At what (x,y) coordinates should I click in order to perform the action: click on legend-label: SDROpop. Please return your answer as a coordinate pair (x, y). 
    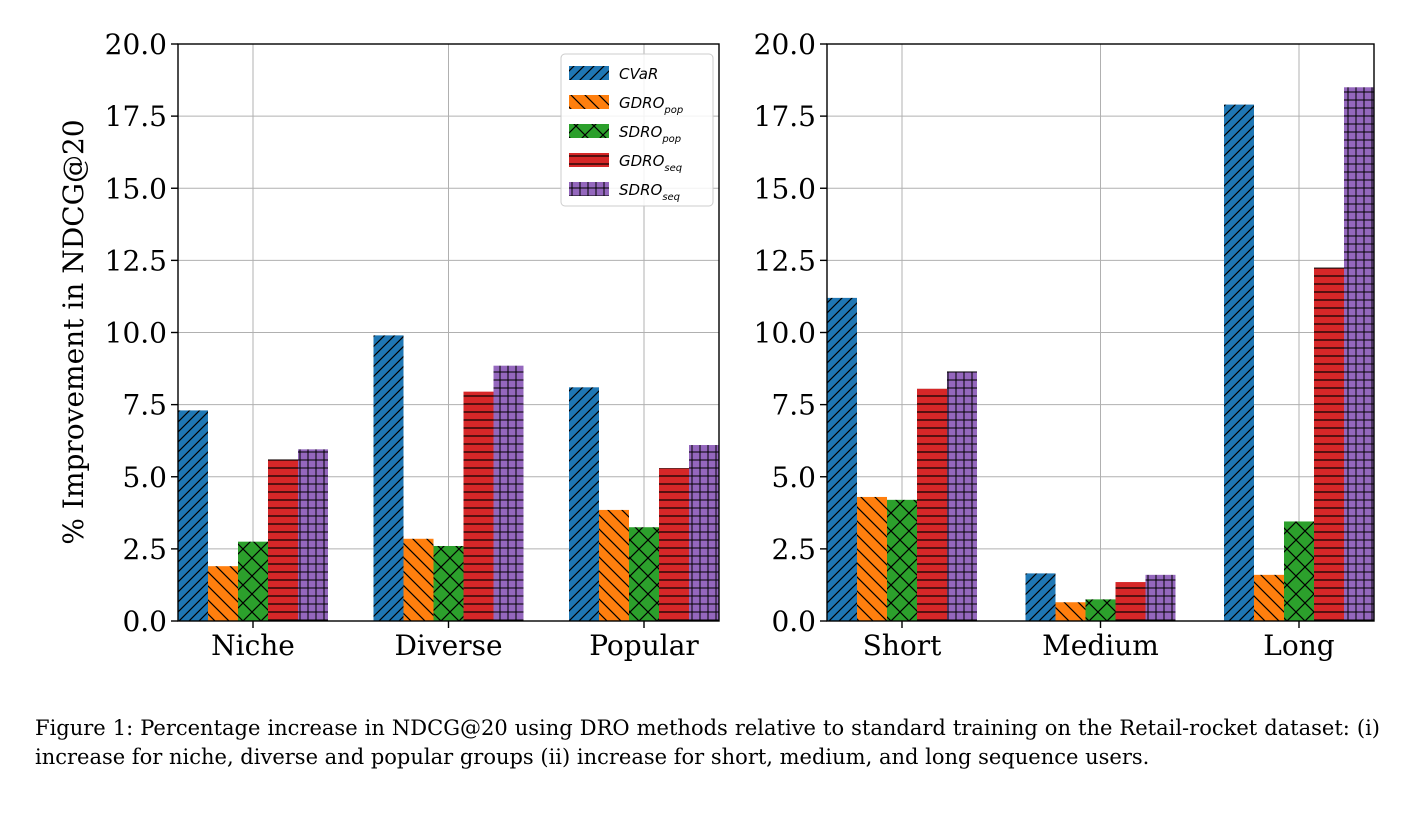
    Looking at the image, I should click on (650, 134).